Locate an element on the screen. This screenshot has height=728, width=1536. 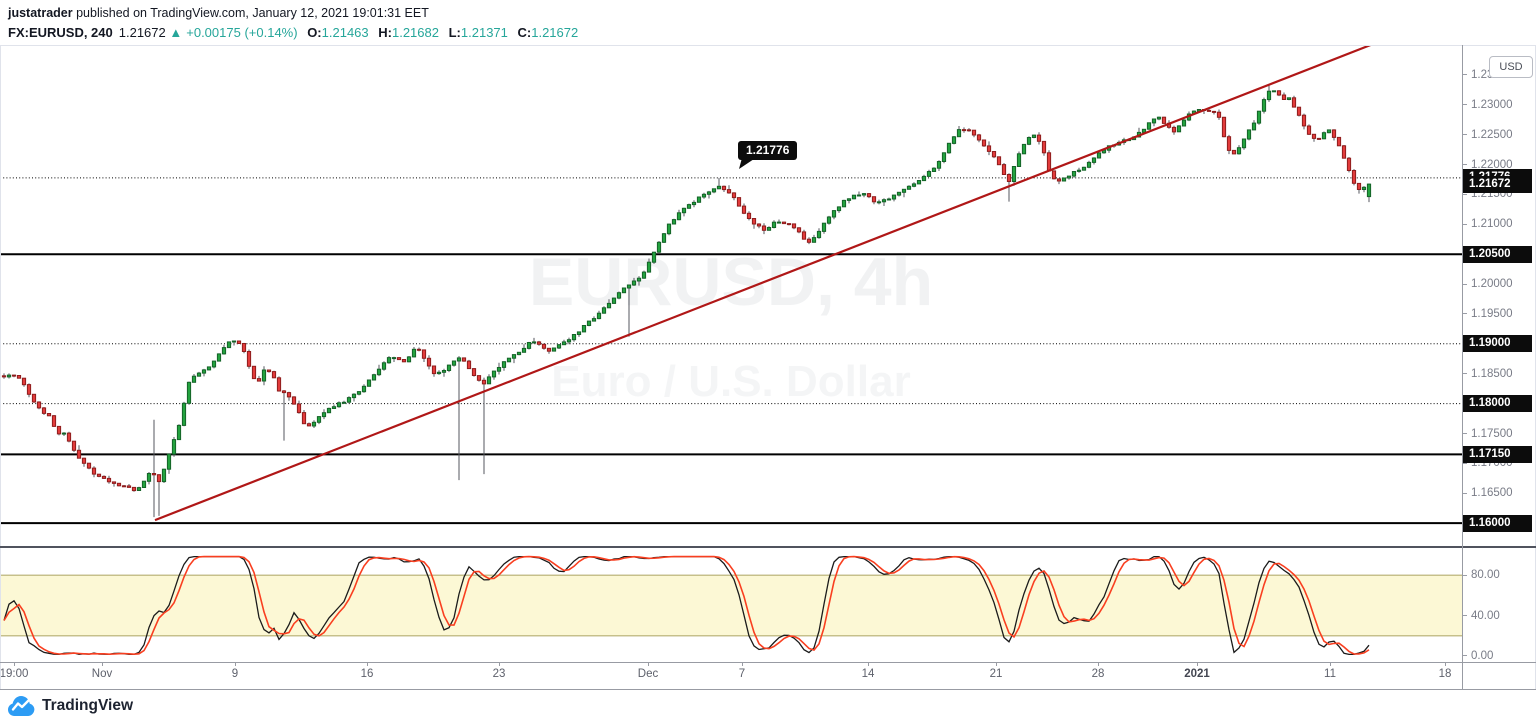
price-axis-tick-label: 1.22500 is located at coordinates (1499, 134).